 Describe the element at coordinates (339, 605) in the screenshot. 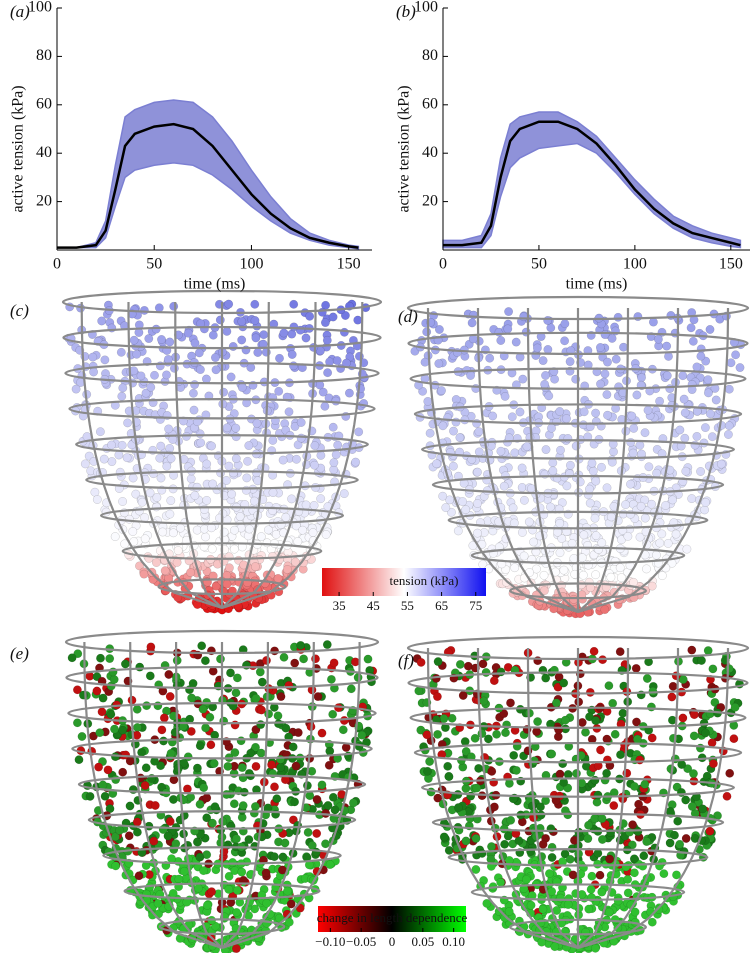

I see `colorbar-tick-label: 35` at that location.